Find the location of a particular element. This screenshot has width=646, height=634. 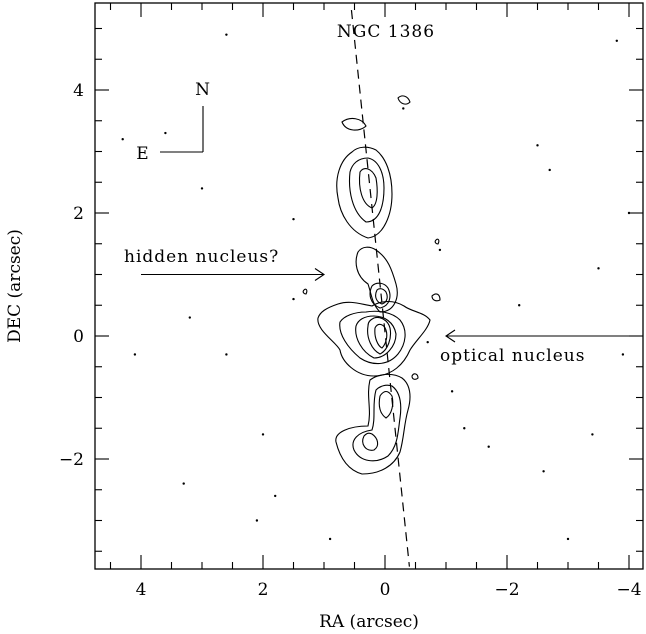

hidden-nucleus-label: hidden nucleus? is located at coordinates (201, 257).